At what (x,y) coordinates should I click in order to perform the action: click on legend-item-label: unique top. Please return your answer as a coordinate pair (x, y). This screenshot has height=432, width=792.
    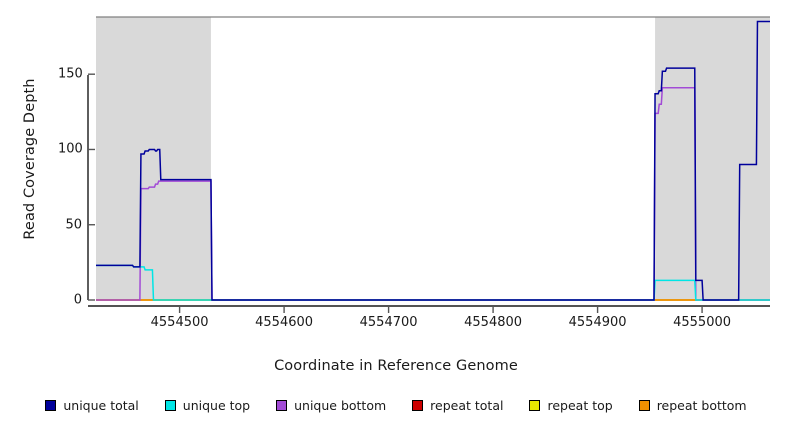
    Looking at the image, I should click on (216, 405).